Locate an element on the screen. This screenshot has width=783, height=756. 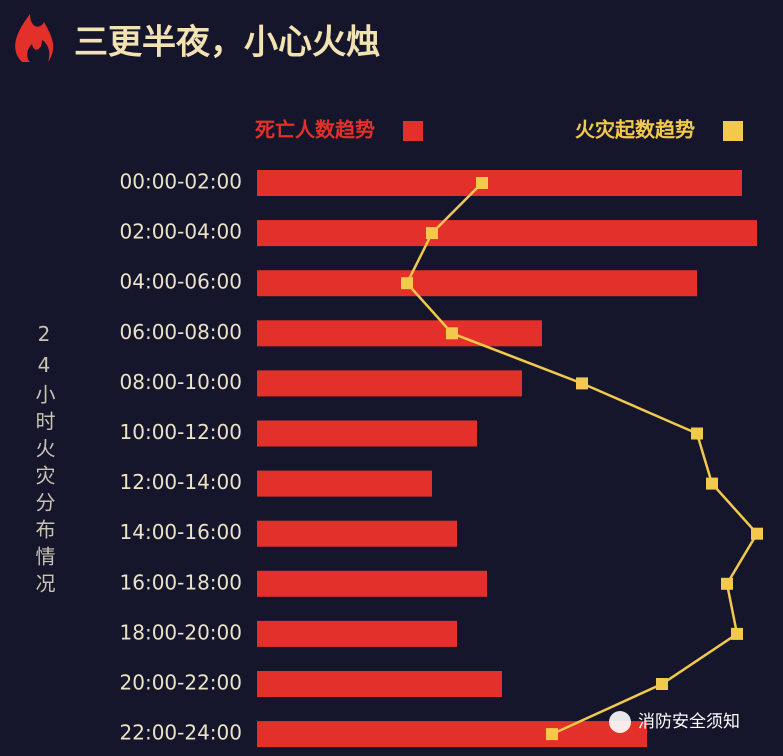
y-tick-label: 12:00-14:00 is located at coordinates (181, 482).